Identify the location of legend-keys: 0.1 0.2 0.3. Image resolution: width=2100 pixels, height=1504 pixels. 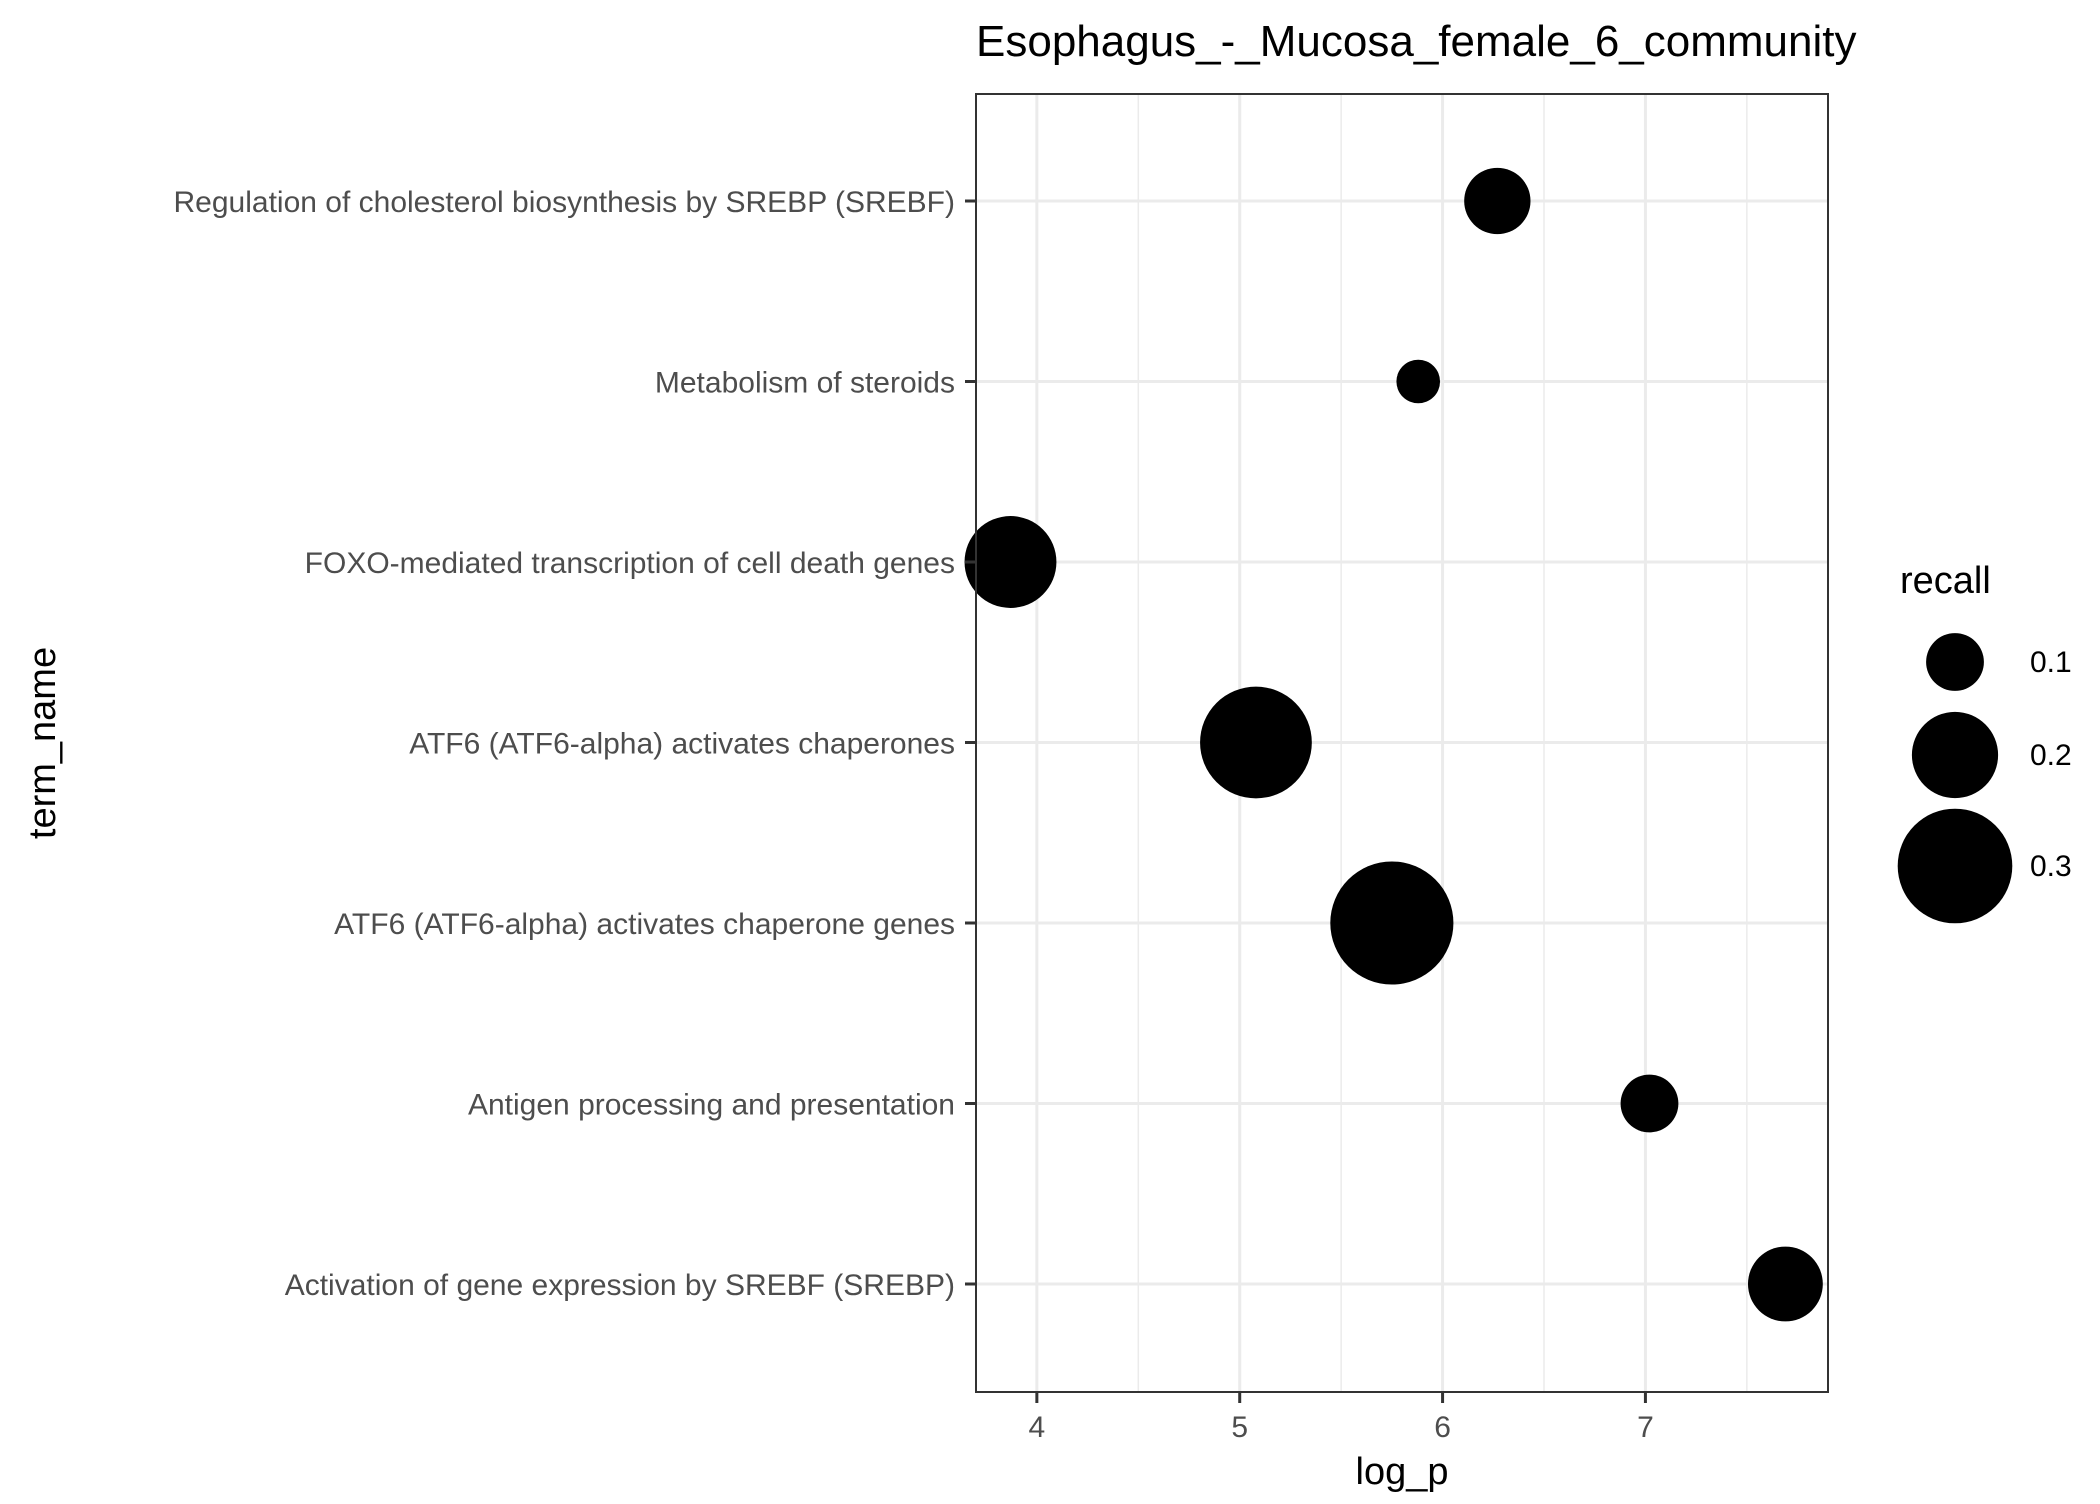
(1984, 778).